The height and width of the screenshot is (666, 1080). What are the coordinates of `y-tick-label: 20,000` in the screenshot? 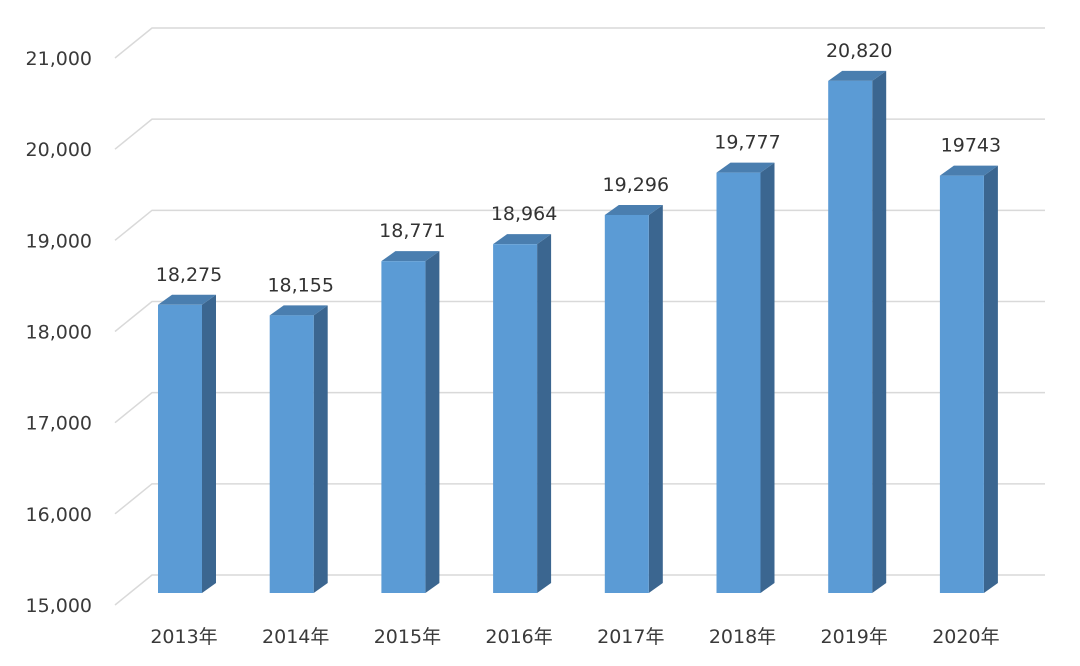 It's located at (59, 150).